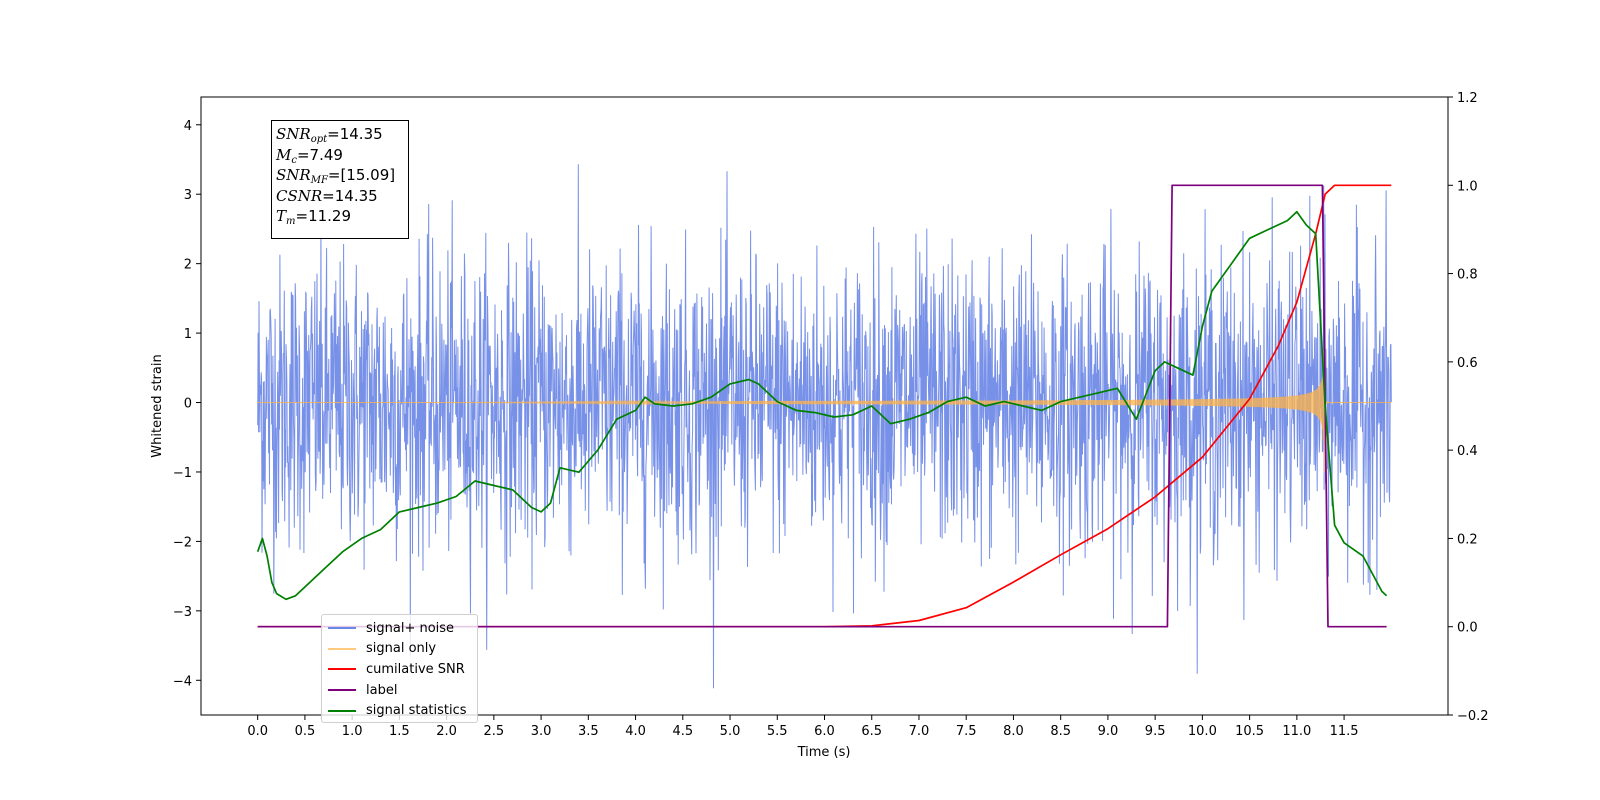 The image size is (1600, 800). What do you see at coordinates (188, 334) in the screenshot?
I see `y-tick-label: 1` at bounding box center [188, 334].